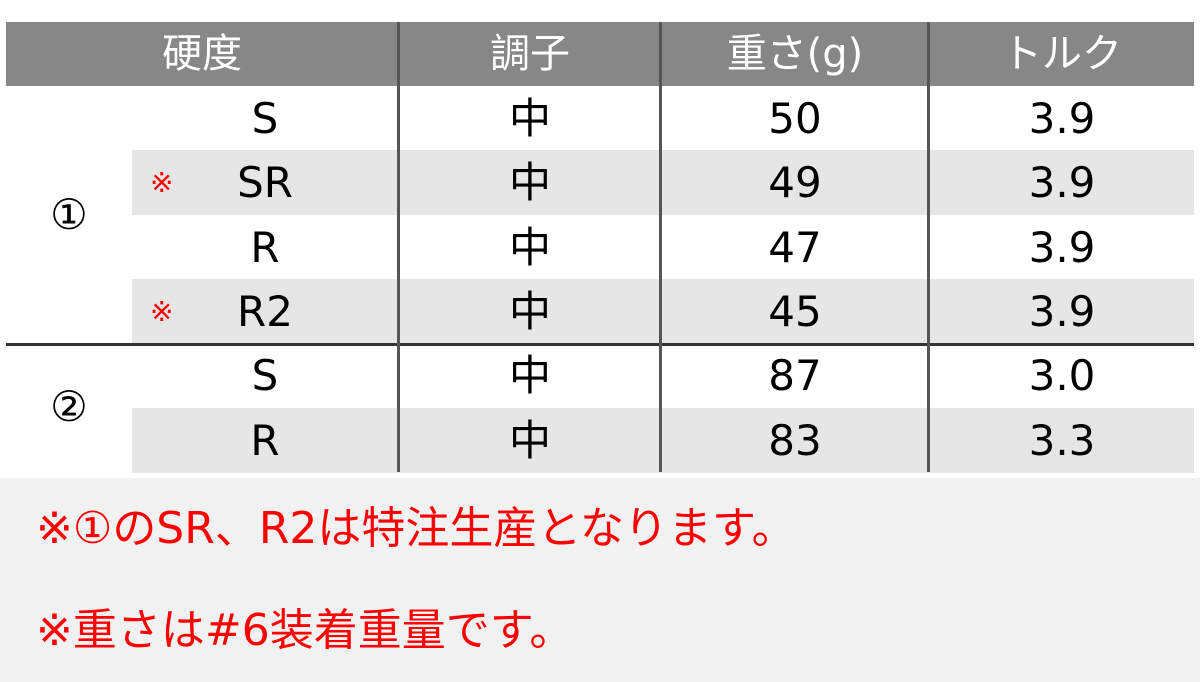  Describe the element at coordinates (600, 375) in the screenshot. I see `table-row: S 中 87 3.0` at that location.